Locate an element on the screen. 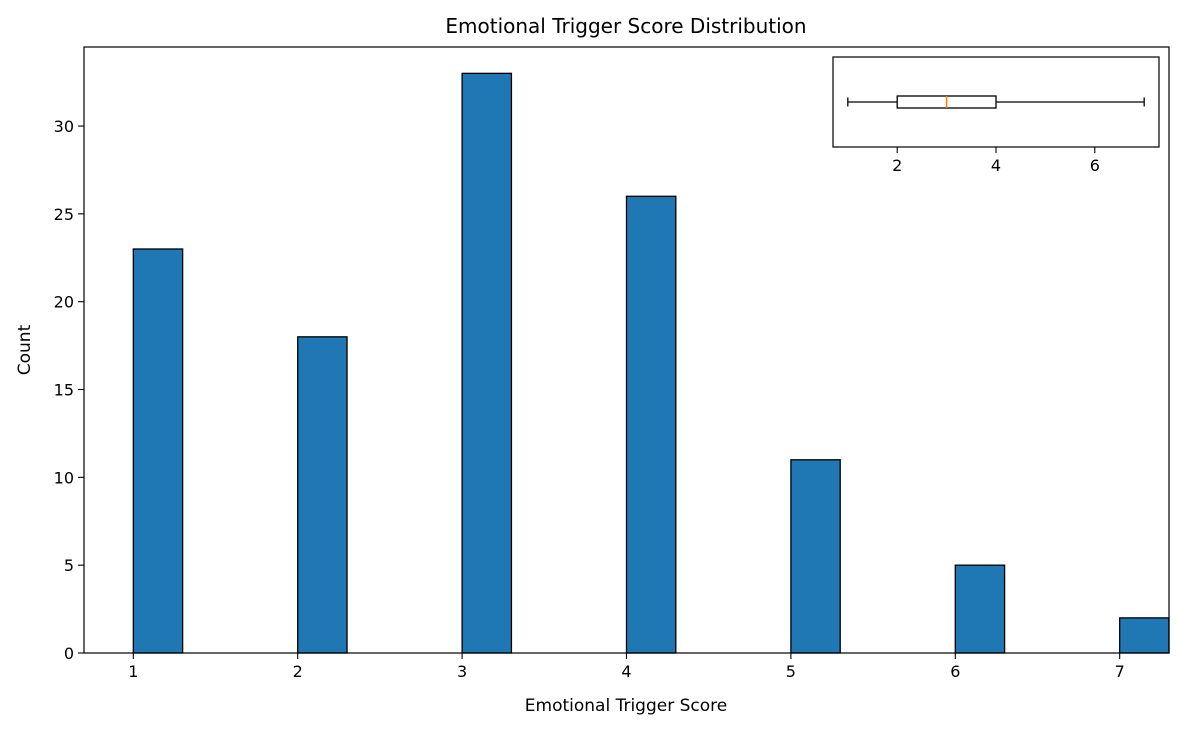  y-tick-label-0: 0 is located at coordinates (69, 653).